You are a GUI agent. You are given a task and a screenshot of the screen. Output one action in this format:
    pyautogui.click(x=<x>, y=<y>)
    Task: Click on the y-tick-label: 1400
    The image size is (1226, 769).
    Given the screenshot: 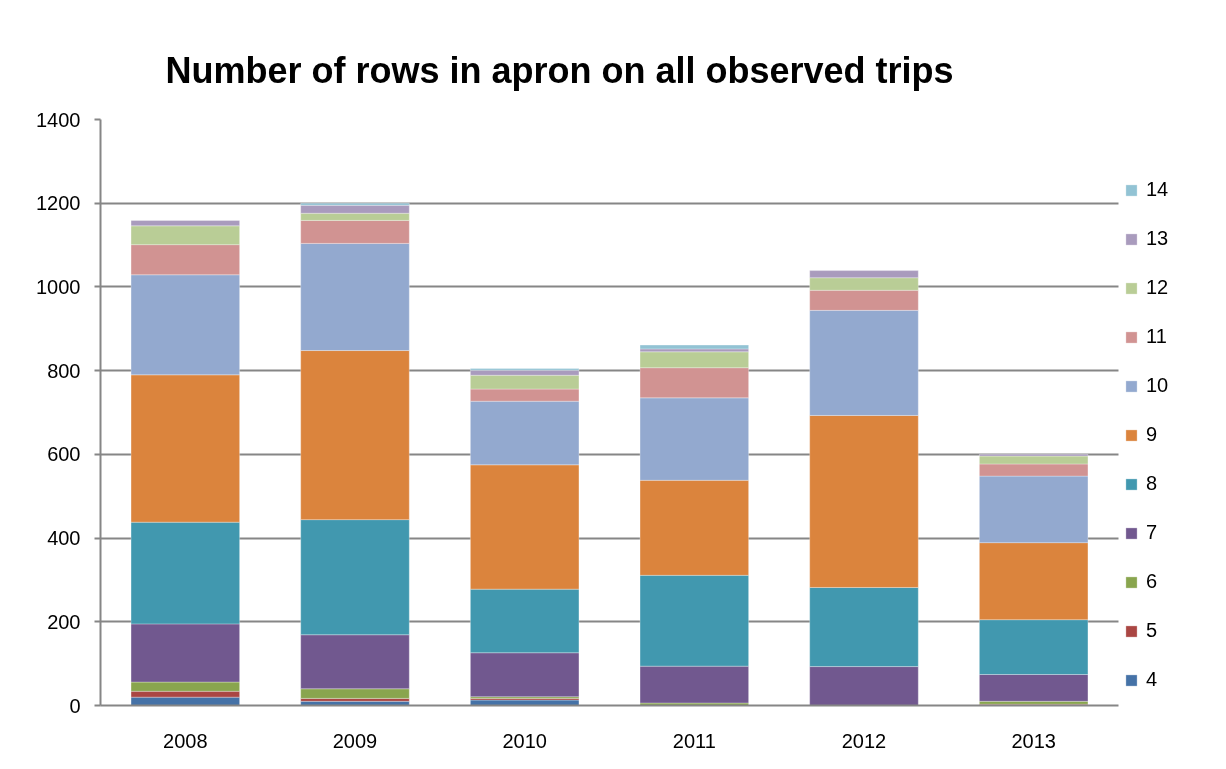 What is the action you would take?
    pyautogui.click(x=58, y=119)
    